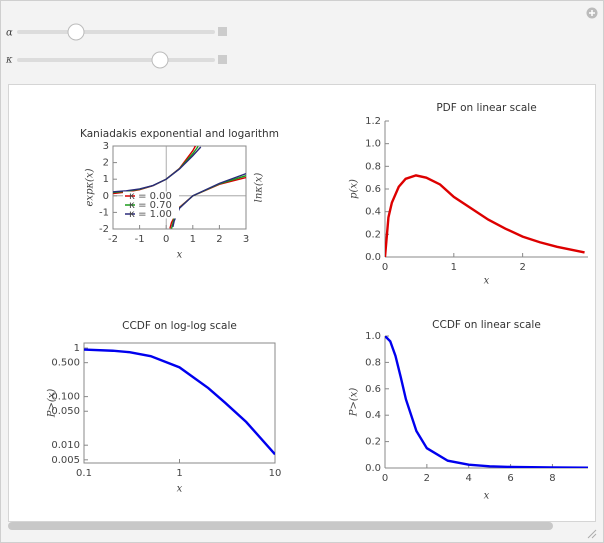 Image resolution: width=604 pixels, height=543 pixels. Describe the element at coordinates (65, 397) in the screenshot. I see `y-tick-label: 0.100` at that location.